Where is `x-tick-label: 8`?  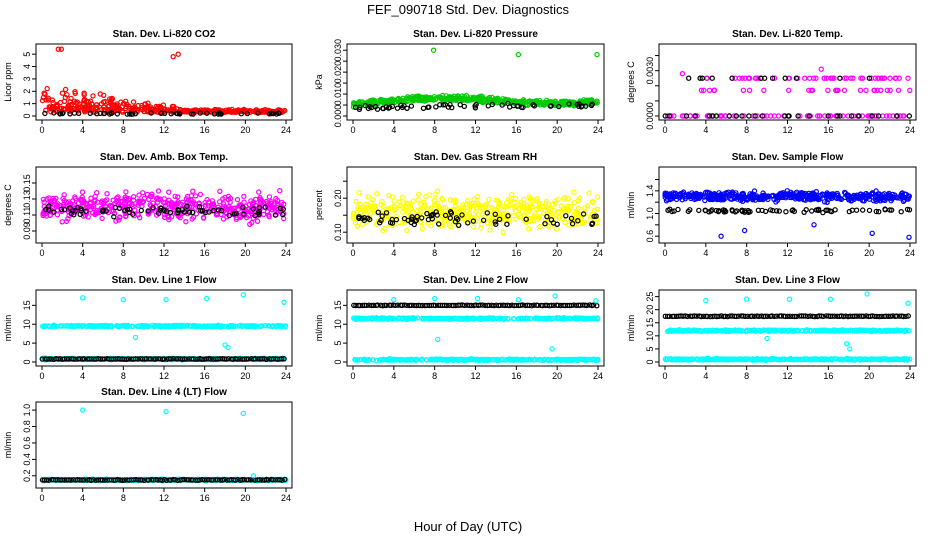 x-tick-label: 8 is located at coordinates (434, 376).